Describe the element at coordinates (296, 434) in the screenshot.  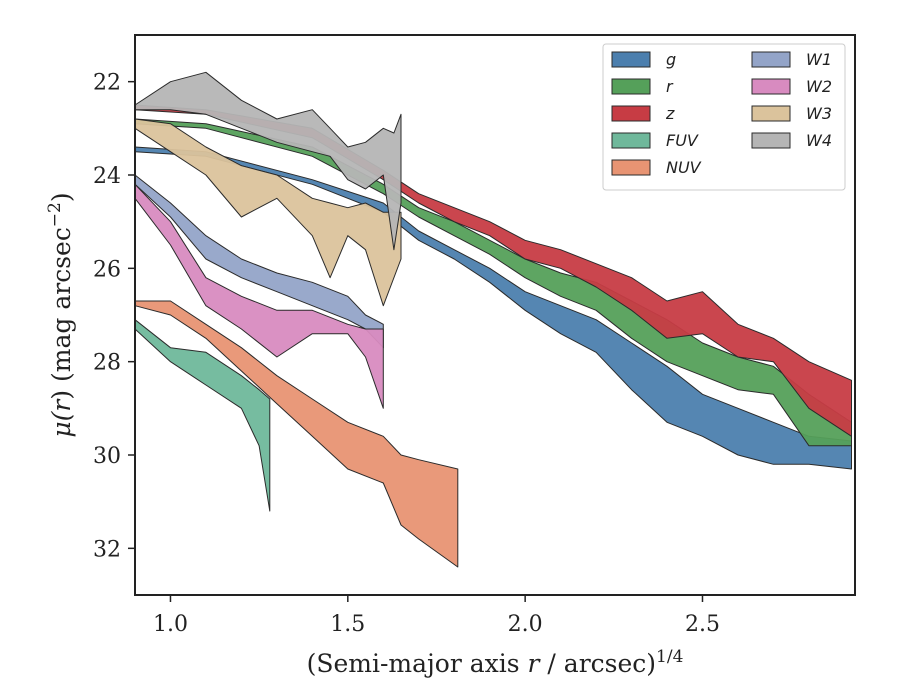
I see `band-nuv` at that location.